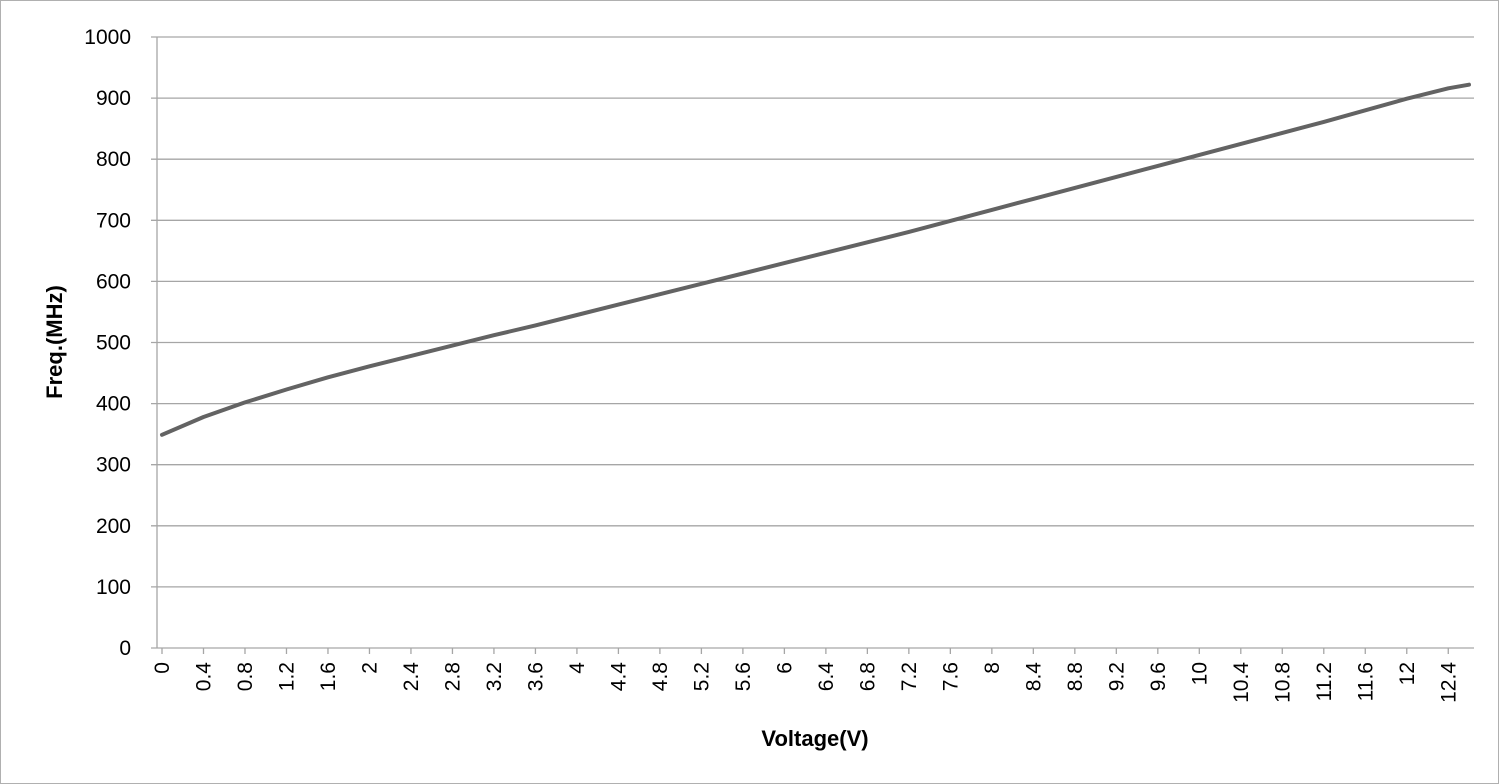 Image resolution: width=1499 pixels, height=784 pixels. Describe the element at coordinates (1199, 673) in the screenshot. I see `x-tick-label: 10` at that location.